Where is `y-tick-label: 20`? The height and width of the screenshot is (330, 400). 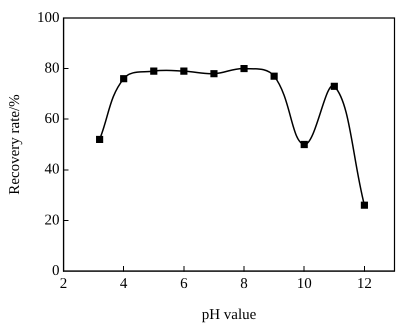 y-tick-label: 20 is located at coordinates (52, 220).